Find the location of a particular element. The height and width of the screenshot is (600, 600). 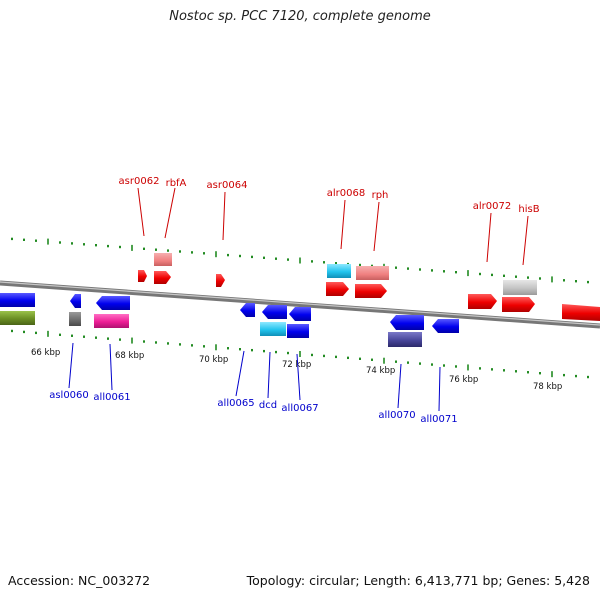

gene-label: all0065 is located at coordinates (235, 403).